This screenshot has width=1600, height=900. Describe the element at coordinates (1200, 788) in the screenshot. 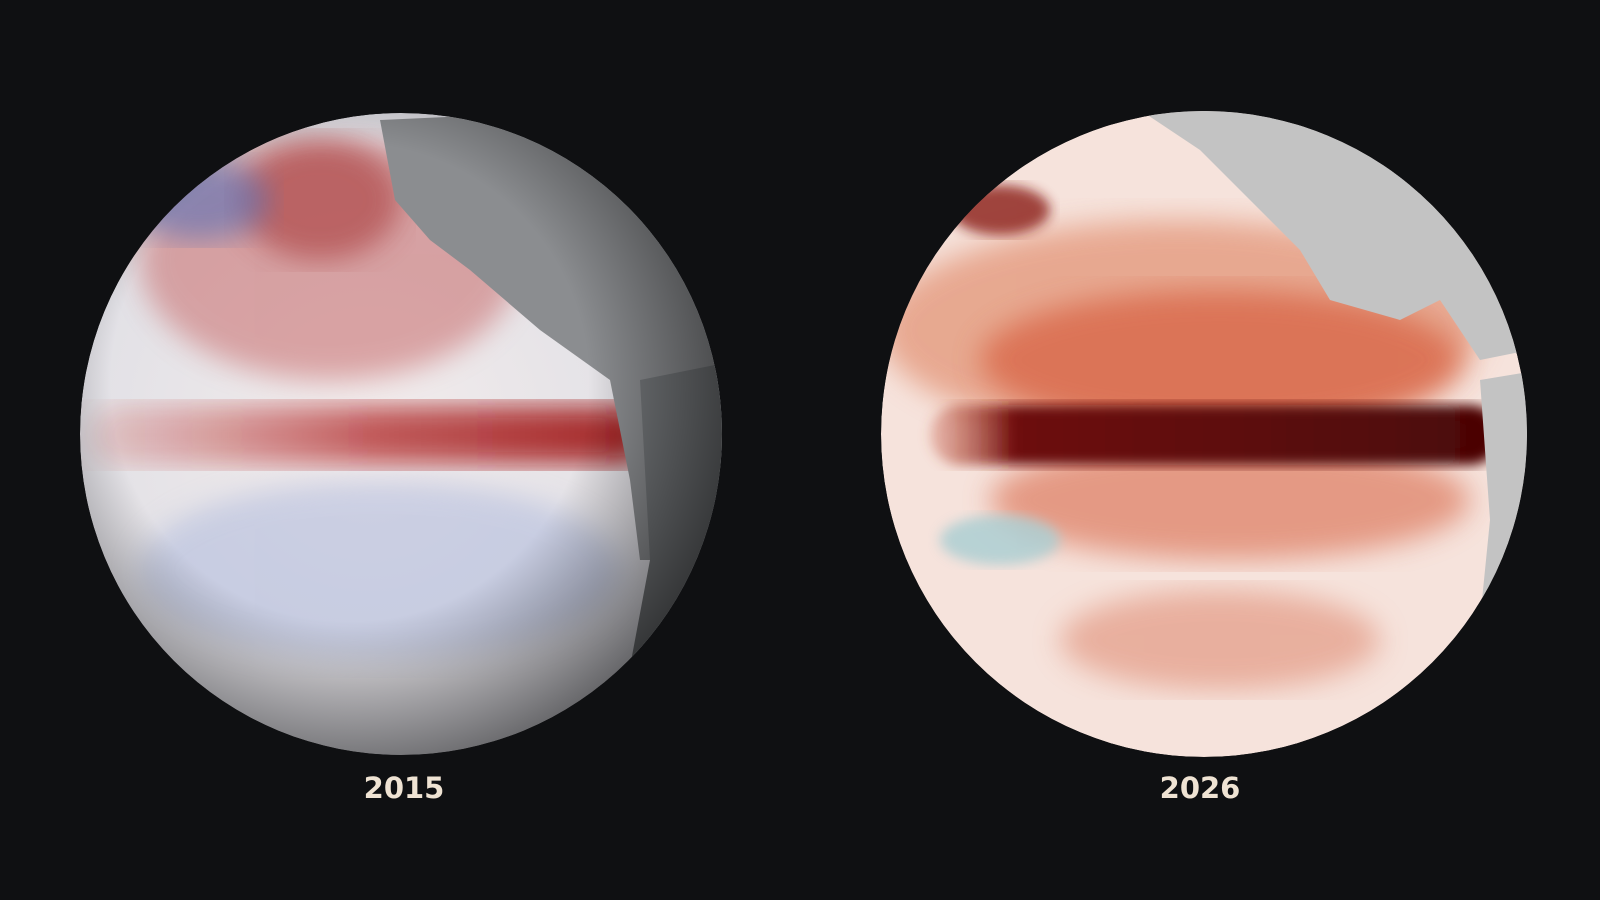

I see `year-label: 2026` at that location.